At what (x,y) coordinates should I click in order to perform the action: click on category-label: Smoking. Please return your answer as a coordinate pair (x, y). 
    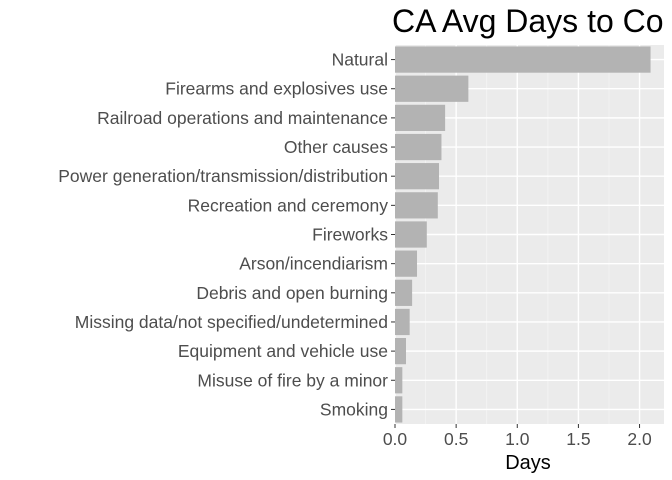
    Looking at the image, I should click on (354, 409).